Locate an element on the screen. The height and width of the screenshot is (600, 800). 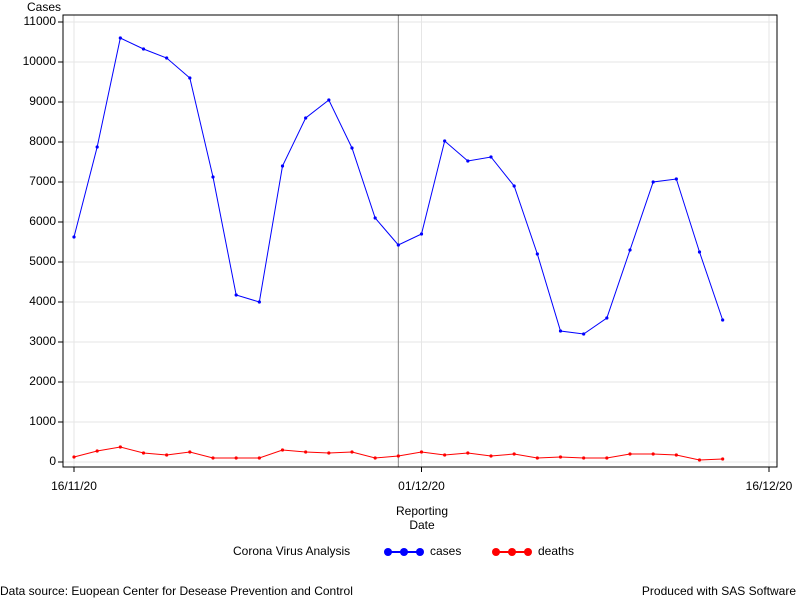
x-axis-title: Reporting is located at coordinates (422, 511).